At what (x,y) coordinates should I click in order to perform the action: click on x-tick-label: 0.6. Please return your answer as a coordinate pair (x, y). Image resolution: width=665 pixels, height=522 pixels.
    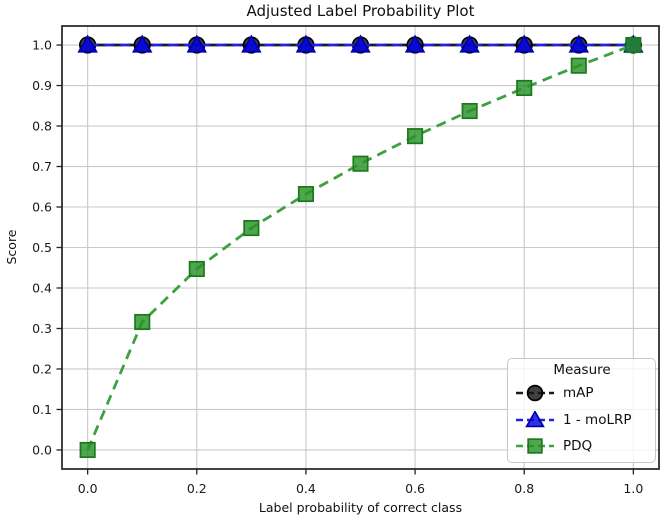
    Looking at the image, I should click on (415, 488).